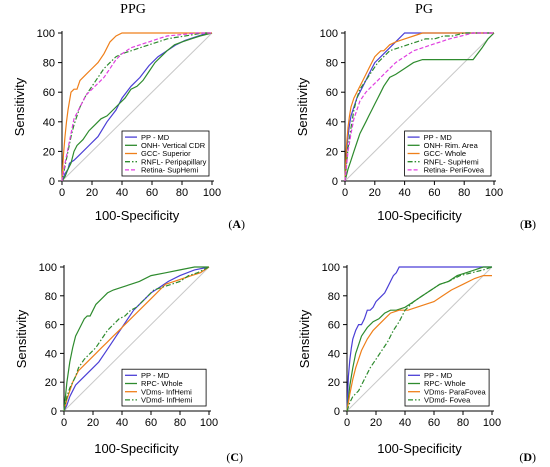  Describe the element at coordinates (169, 170) in the screenshot. I see `legend-label: Retina- SupHemi` at that location.